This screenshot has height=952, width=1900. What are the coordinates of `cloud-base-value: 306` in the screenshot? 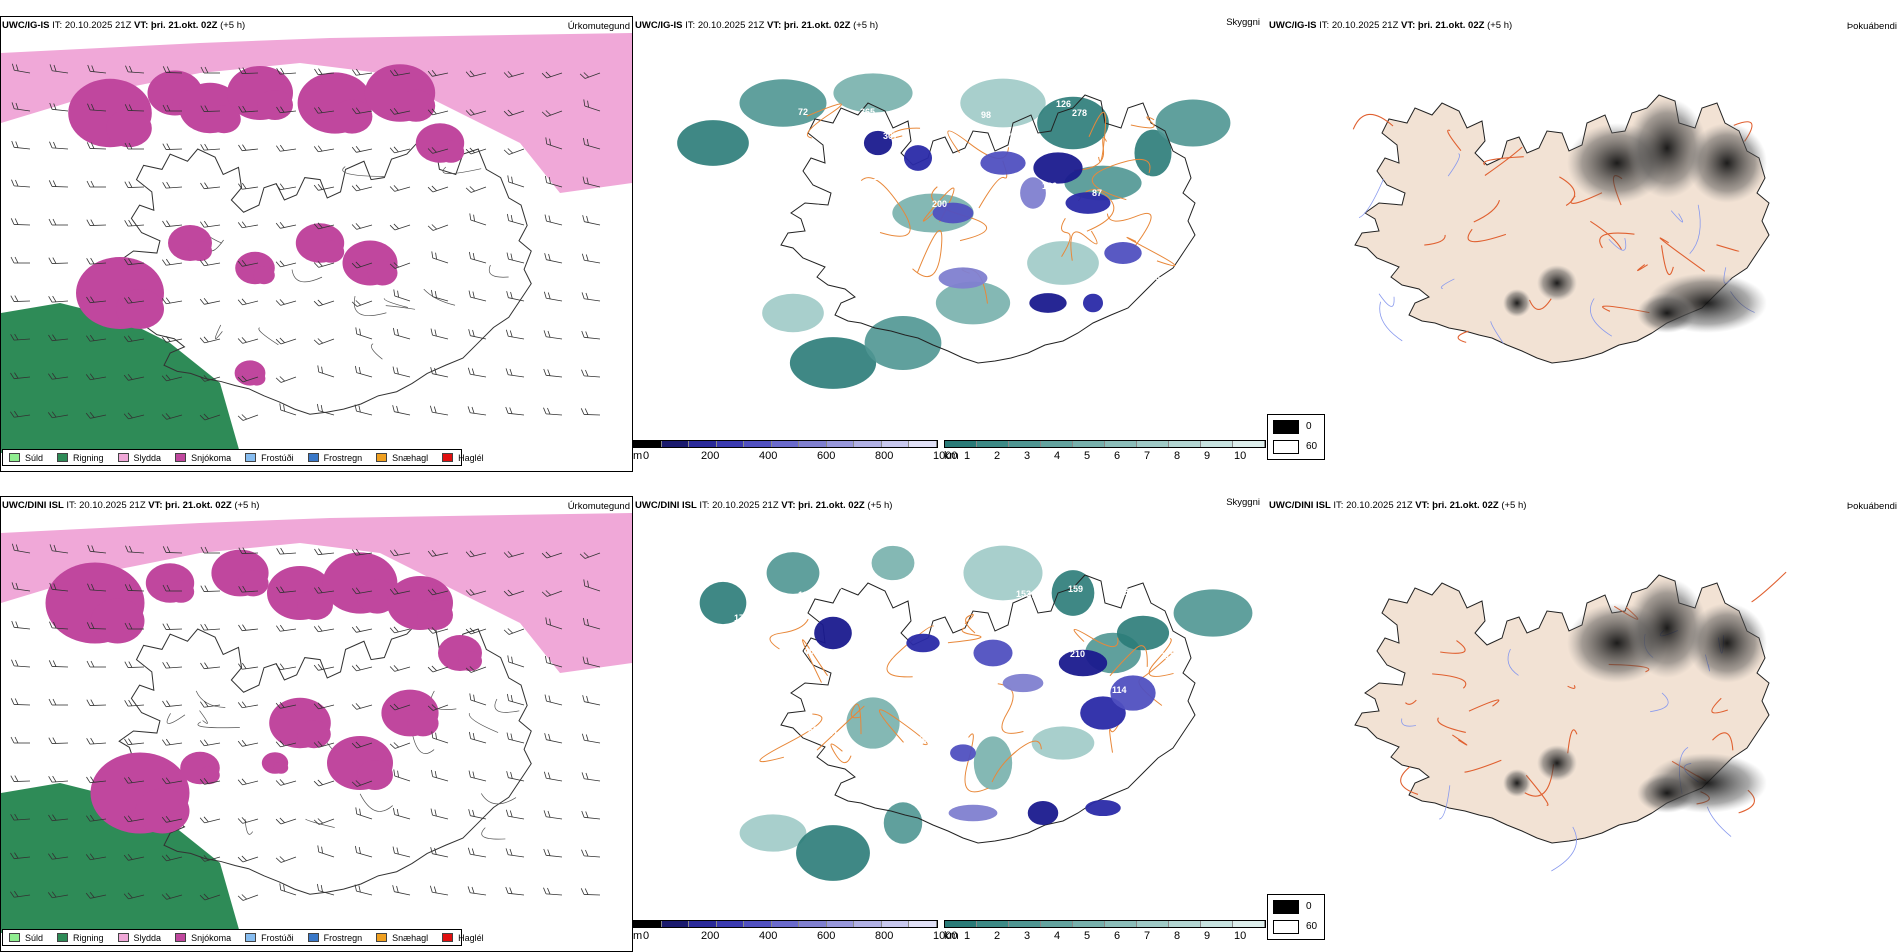 It's located at (840, 202).